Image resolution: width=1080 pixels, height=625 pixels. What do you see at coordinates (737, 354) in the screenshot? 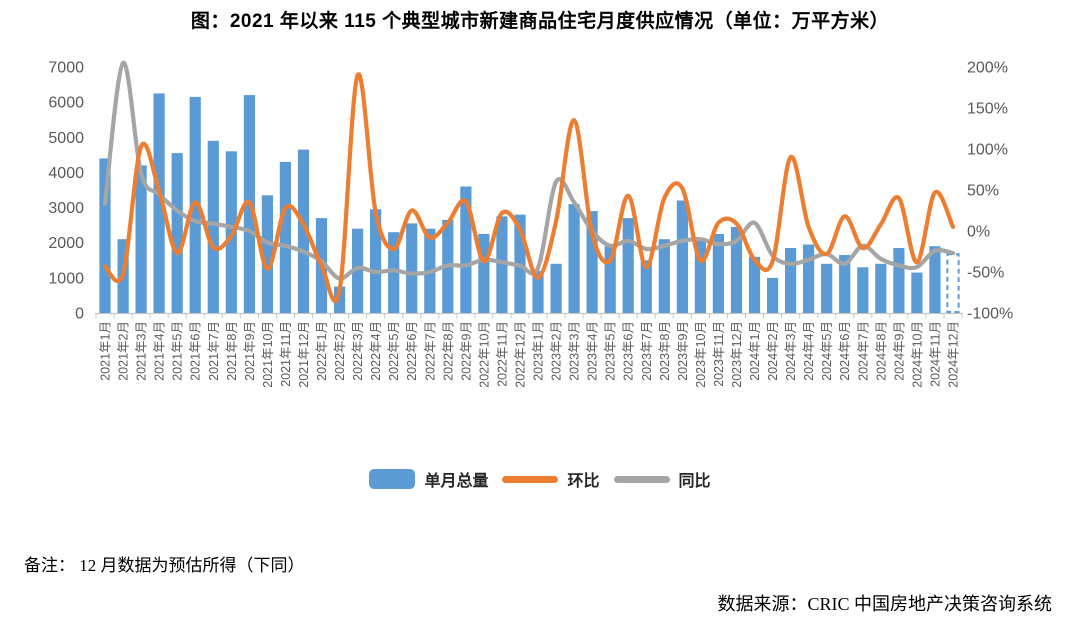
I see `svg-text: 2023年12月` at bounding box center [737, 354].